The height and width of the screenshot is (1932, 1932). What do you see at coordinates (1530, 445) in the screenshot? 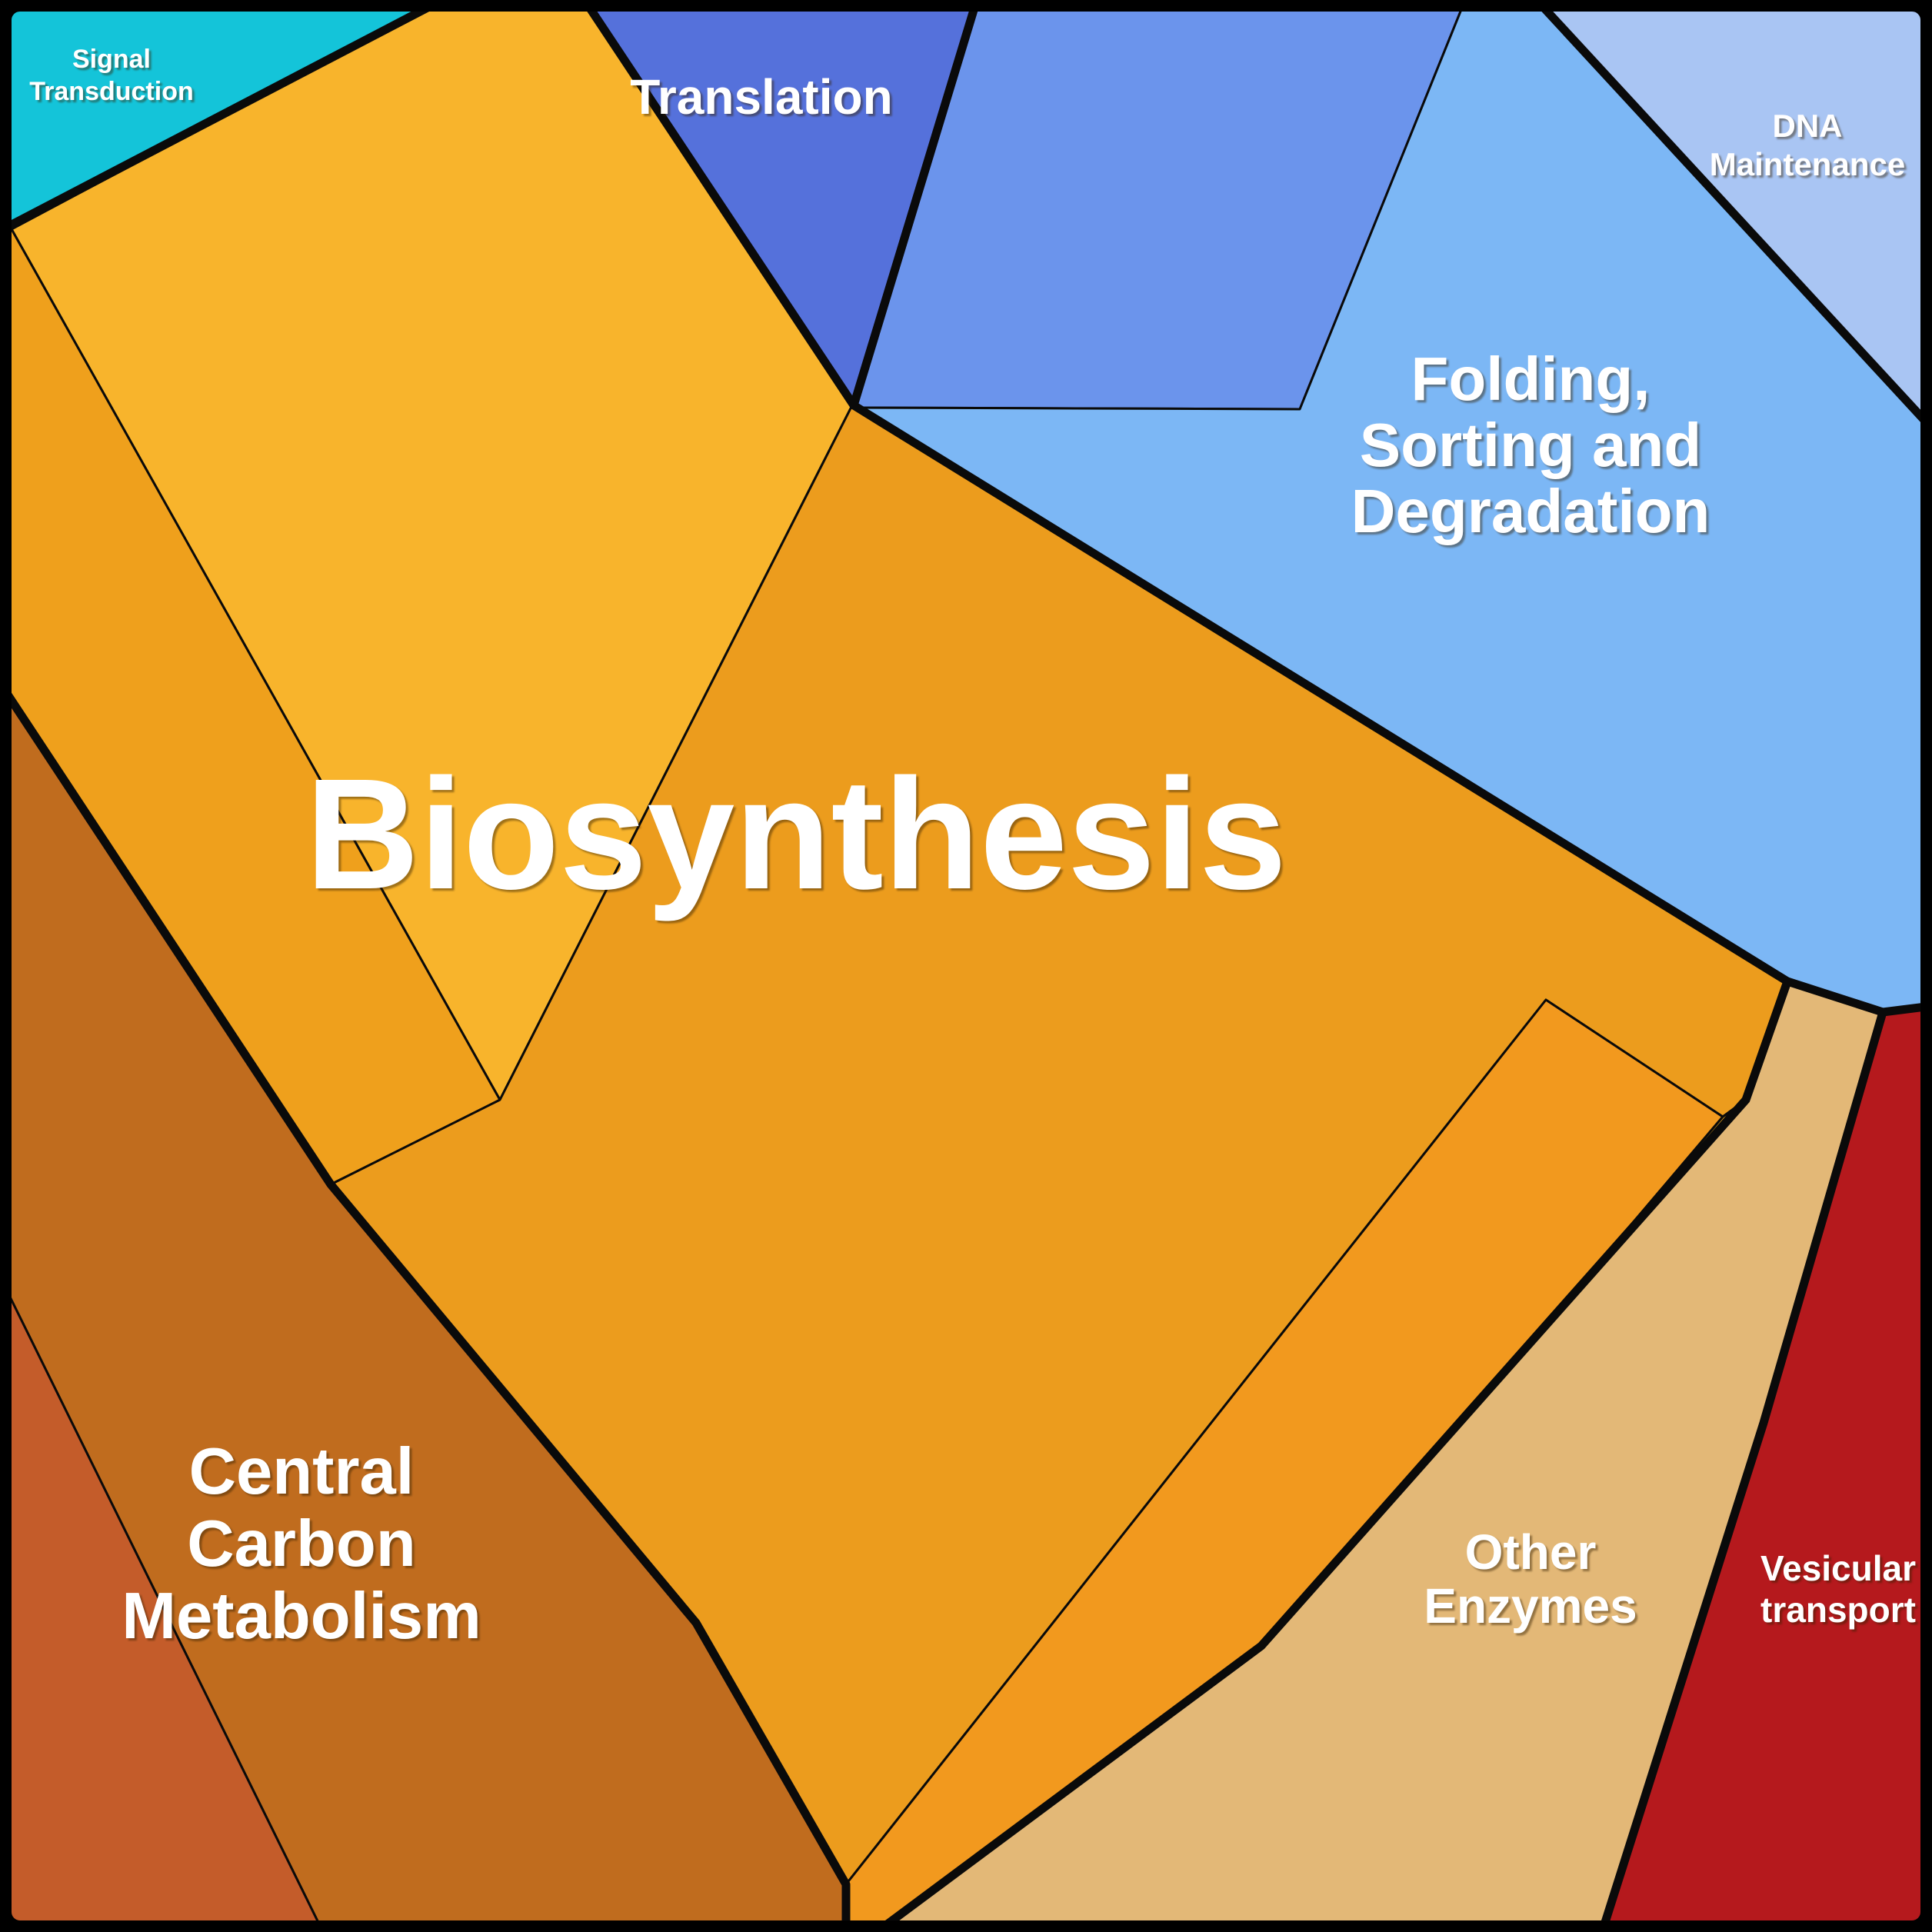
I see `label-folding: Folding, Sorting and Degradation` at bounding box center [1530, 445].